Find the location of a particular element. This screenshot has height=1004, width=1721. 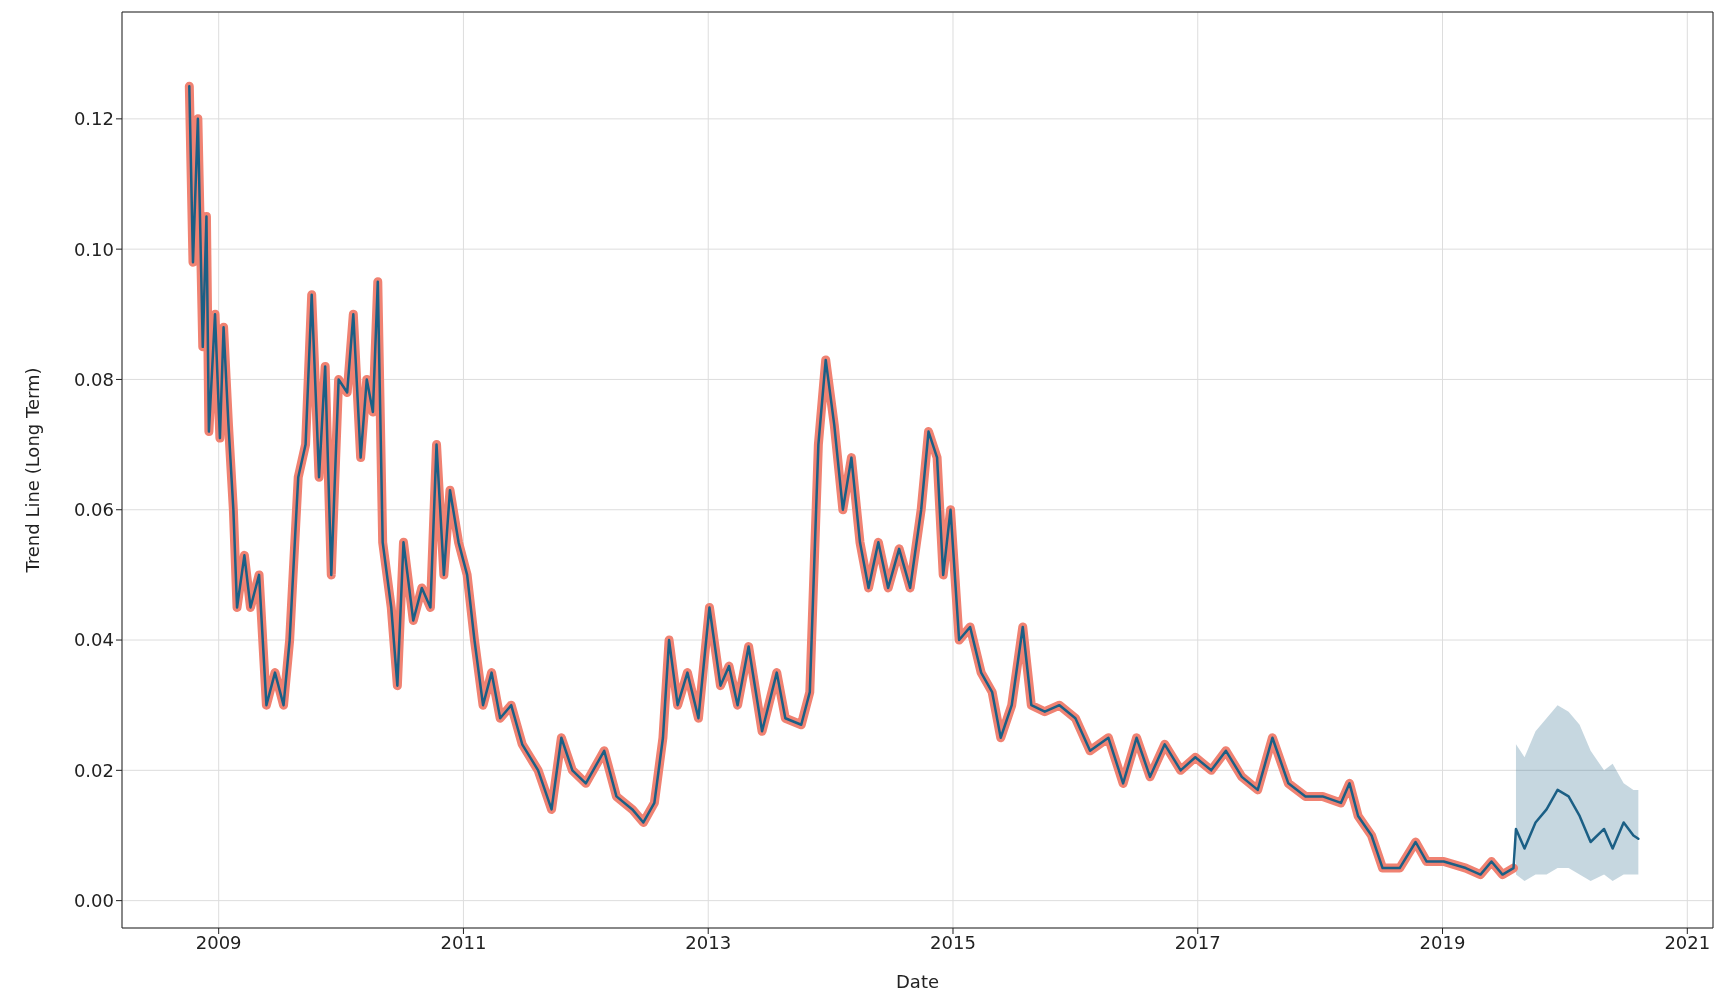

y-axis-title: Trend Line (Long Term) is located at coordinates (33, 470).